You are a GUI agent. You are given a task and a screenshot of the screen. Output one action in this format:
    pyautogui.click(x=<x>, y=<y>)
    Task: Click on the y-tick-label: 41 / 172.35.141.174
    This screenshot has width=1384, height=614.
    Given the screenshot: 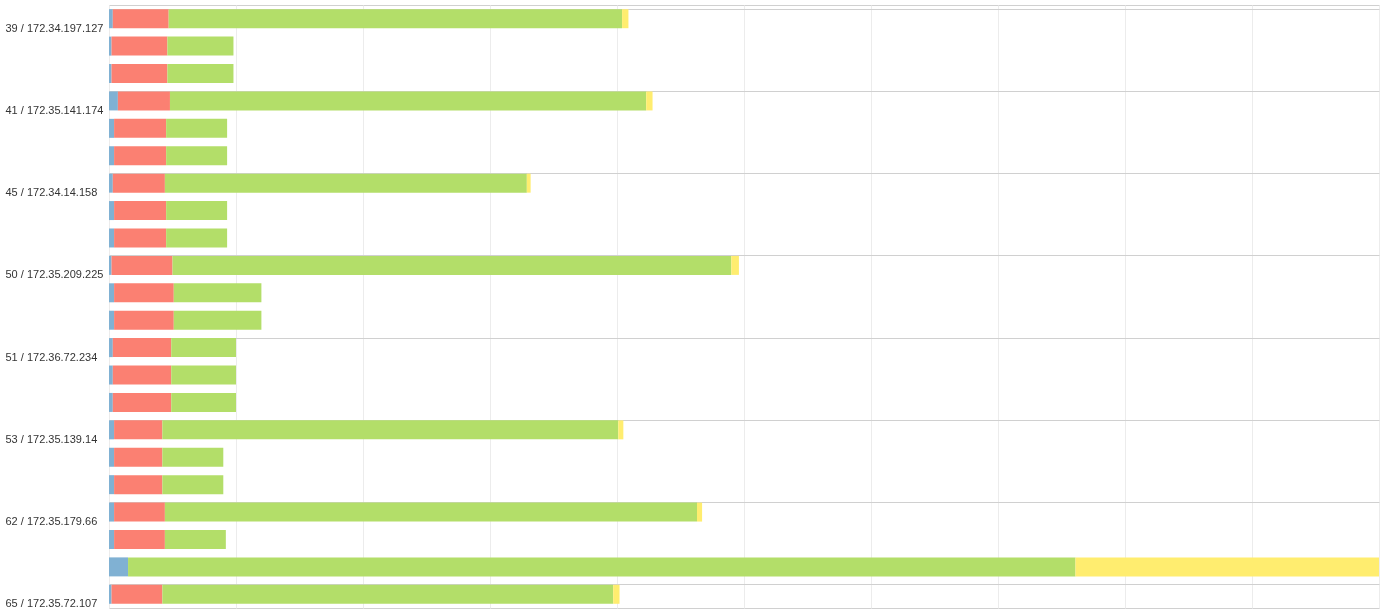 What is the action you would take?
    pyautogui.click(x=54, y=109)
    